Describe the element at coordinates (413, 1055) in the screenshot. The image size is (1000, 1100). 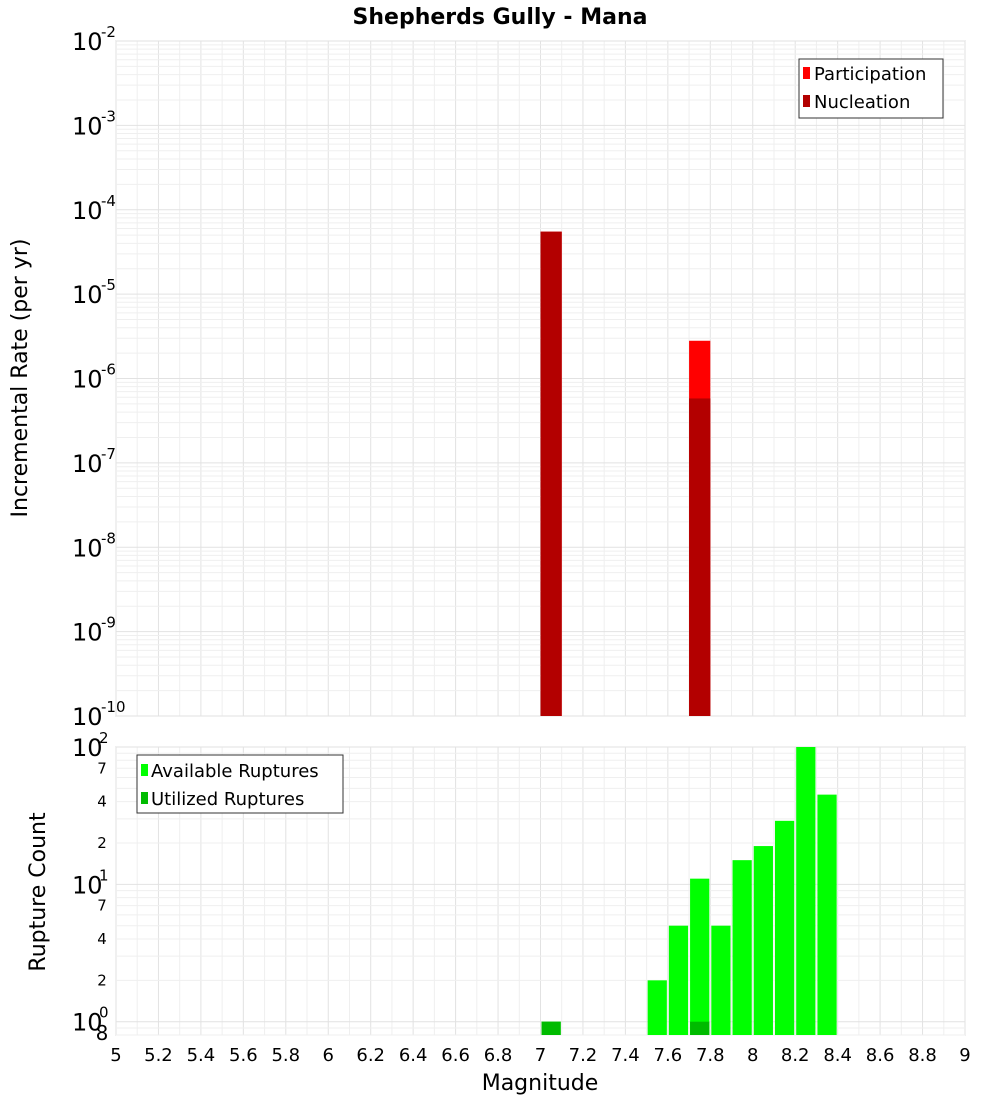
I see `x-tick-label: 6.4` at that location.